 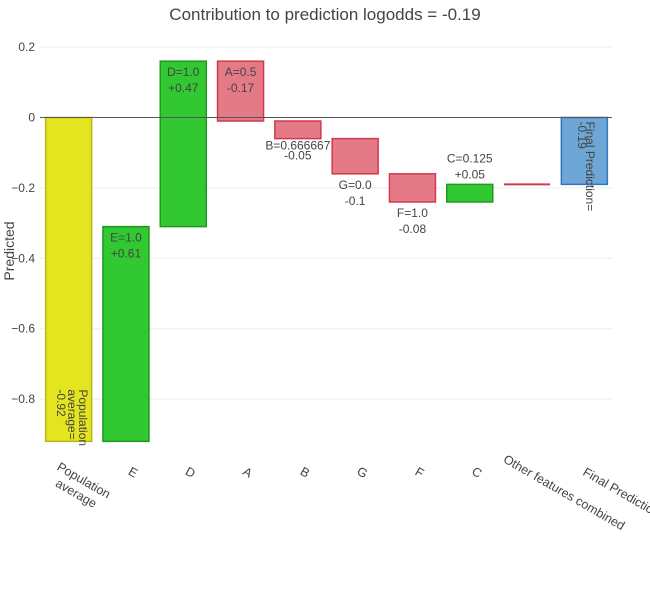 What do you see at coordinates (126, 238) in the screenshot?
I see `e-data-label: E=1.0` at bounding box center [126, 238].